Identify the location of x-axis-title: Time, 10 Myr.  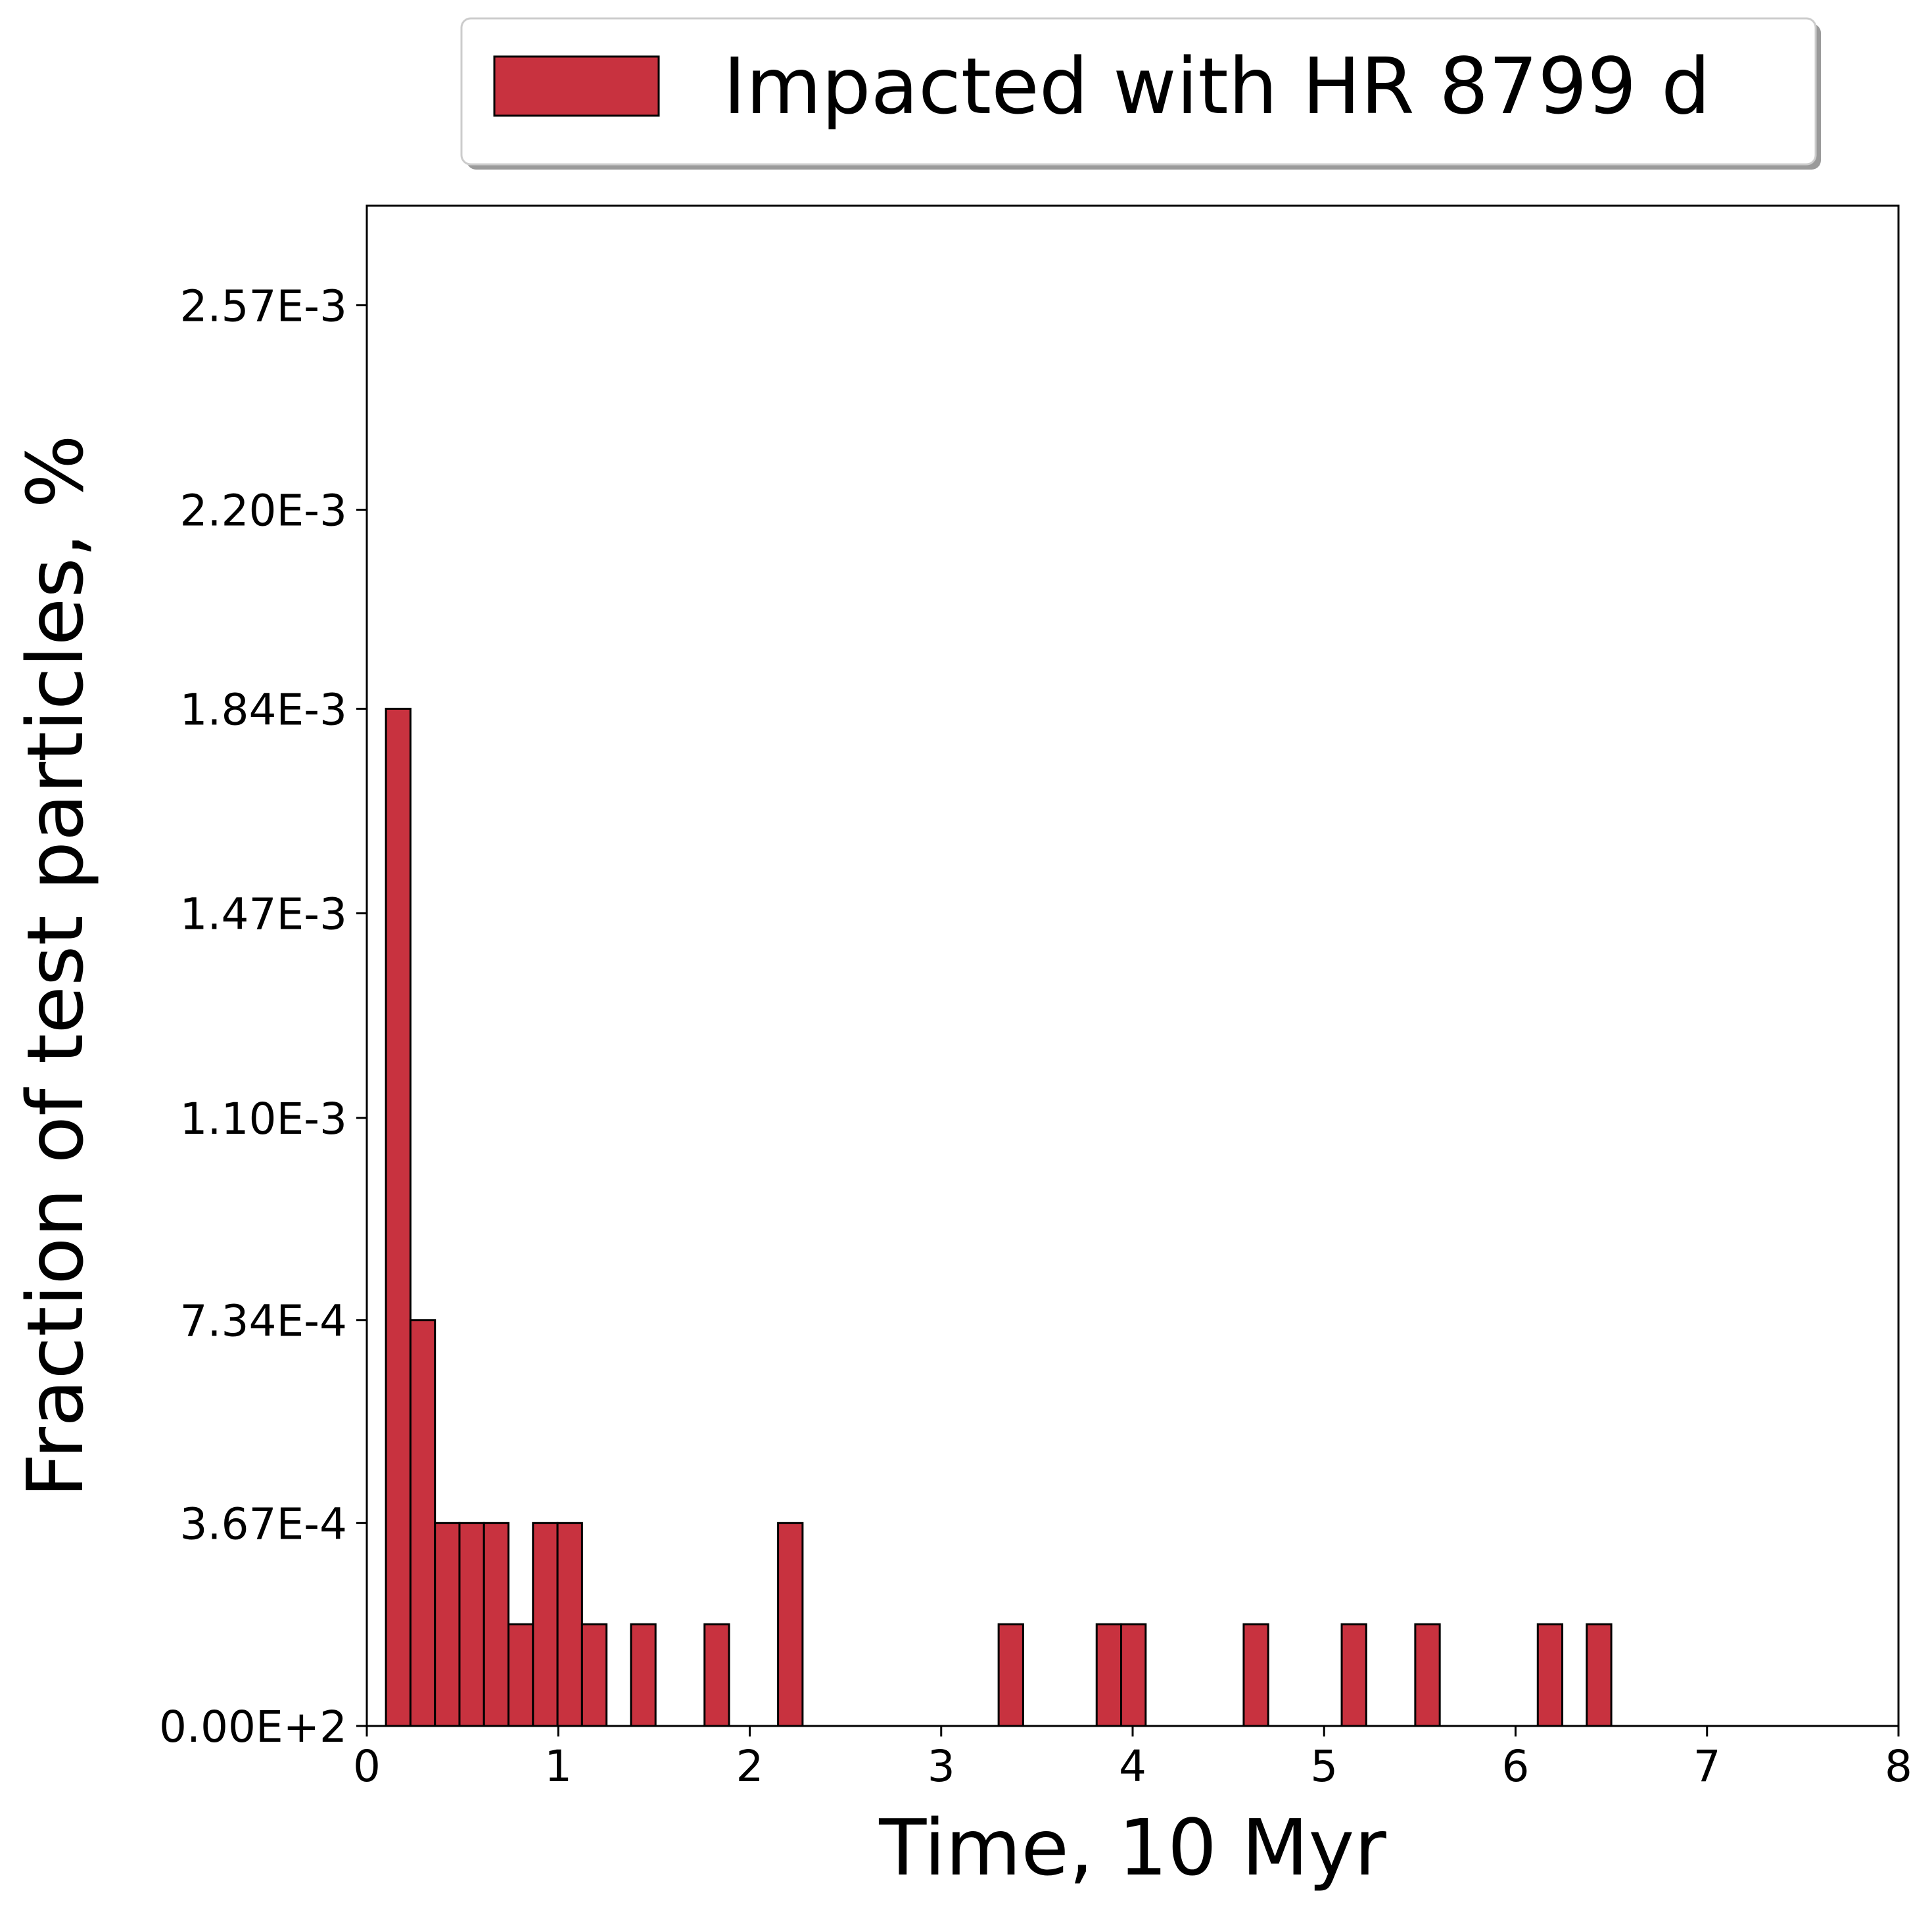
(1132, 1847).